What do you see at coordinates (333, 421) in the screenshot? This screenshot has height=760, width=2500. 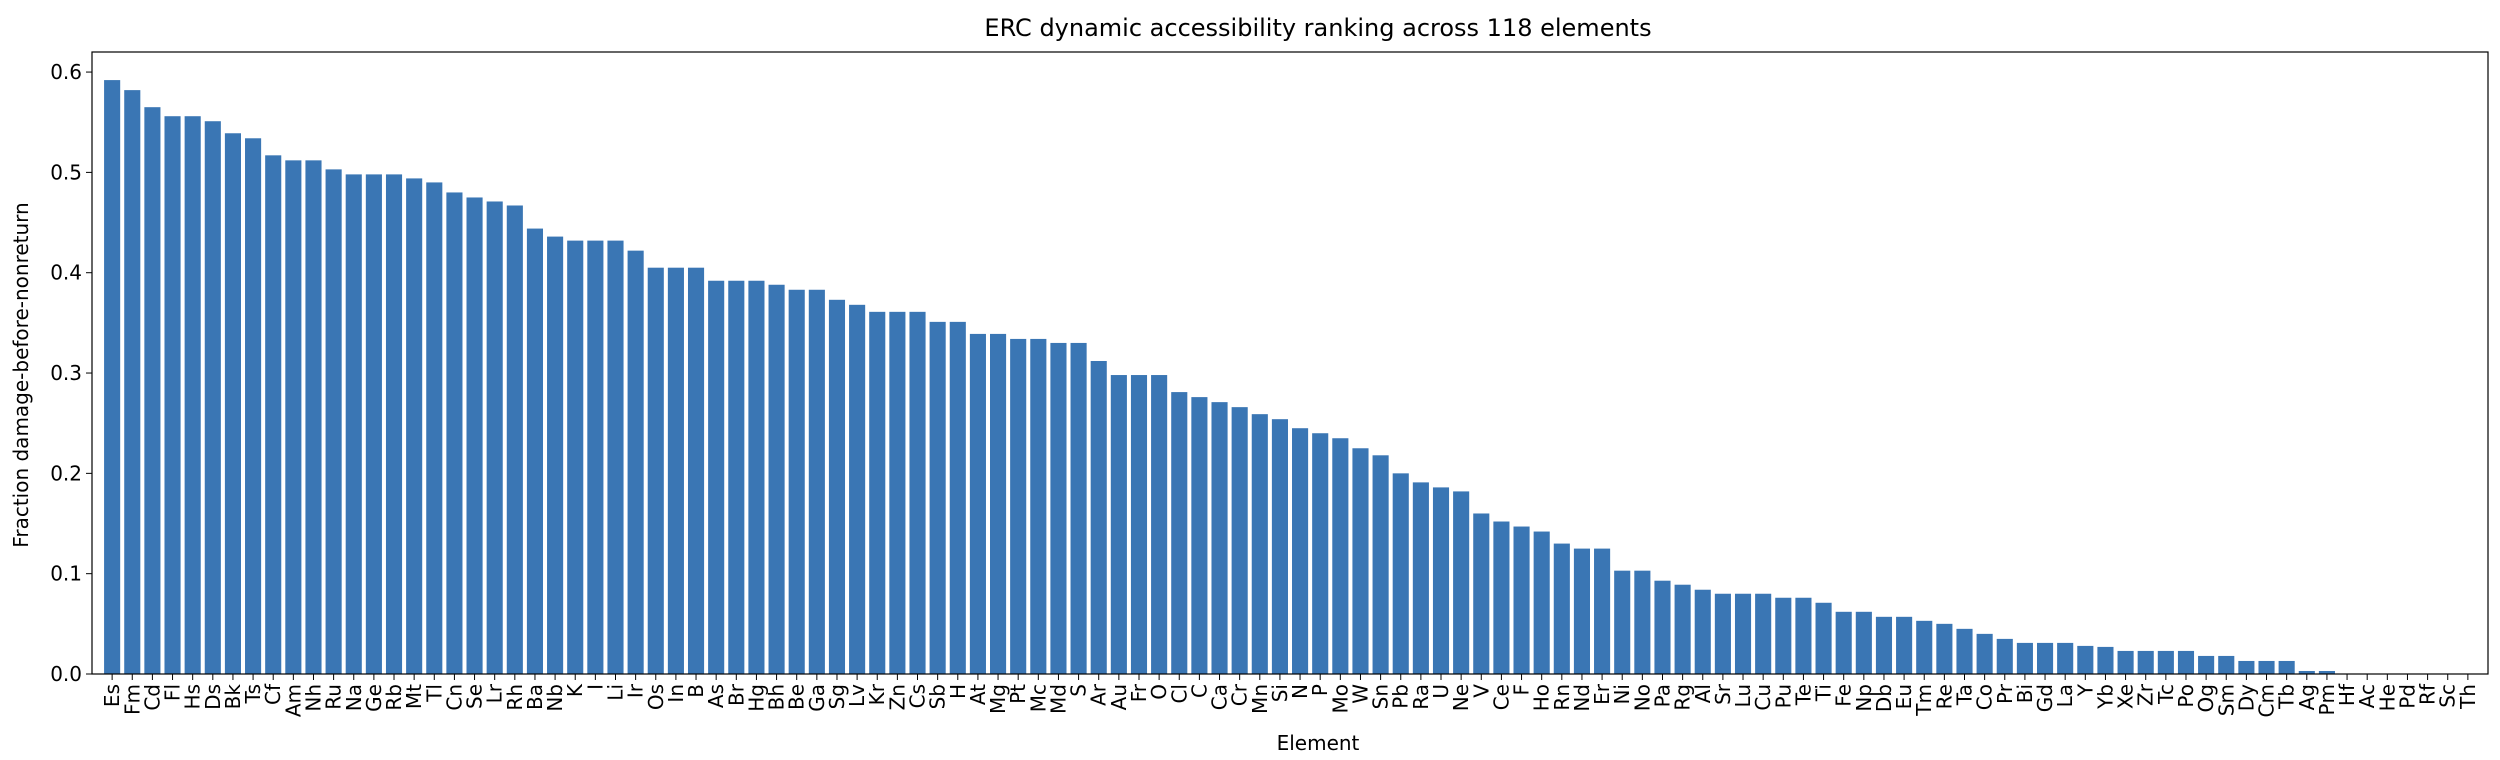 I see `bar-Ru` at bounding box center [333, 421].